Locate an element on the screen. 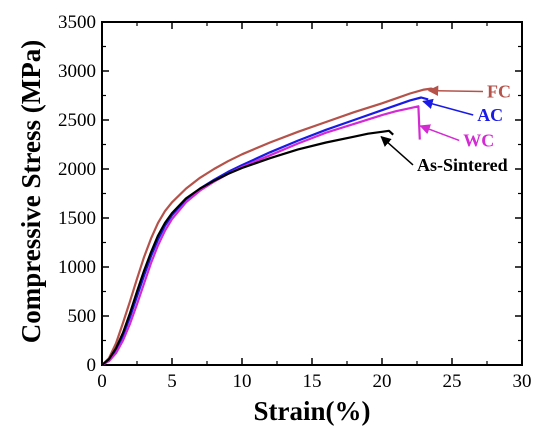 This screenshot has width=550, height=445. arrow-fc is located at coordinates (455, 91).